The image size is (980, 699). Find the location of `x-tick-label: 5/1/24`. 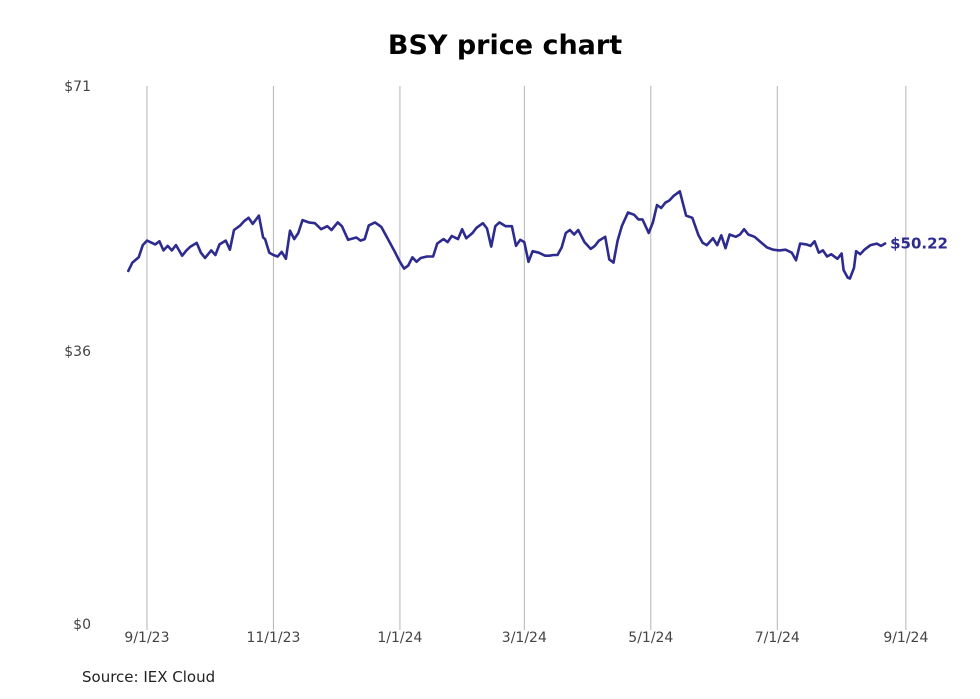

x-tick-label: 5/1/24 is located at coordinates (650, 638).